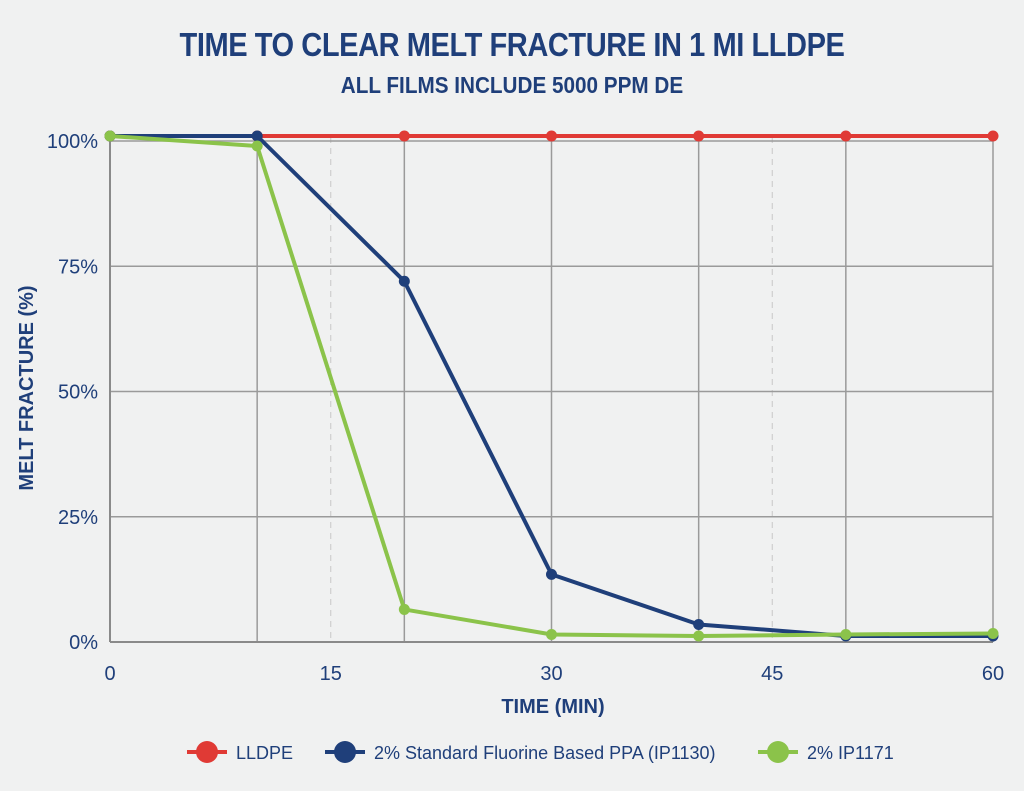 This screenshot has width=1024, height=791. Describe the element at coordinates (551, 674) in the screenshot. I see `x-tick-label: 30` at that location.